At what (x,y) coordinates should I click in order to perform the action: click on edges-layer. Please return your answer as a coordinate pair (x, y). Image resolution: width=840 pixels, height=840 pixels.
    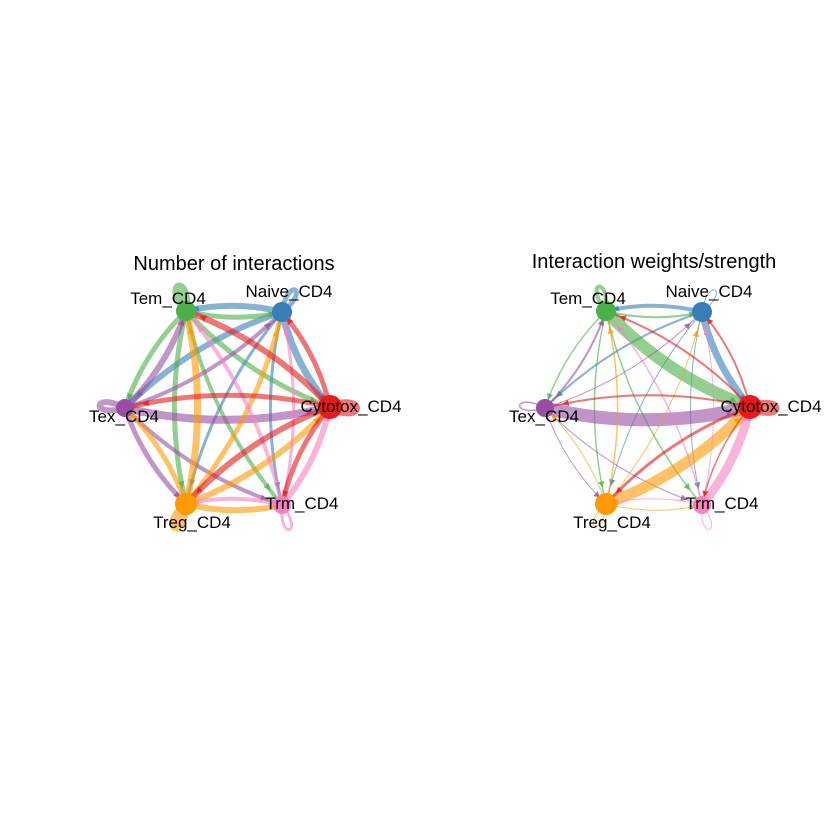
    Looking at the image, I should click on (649, 407).